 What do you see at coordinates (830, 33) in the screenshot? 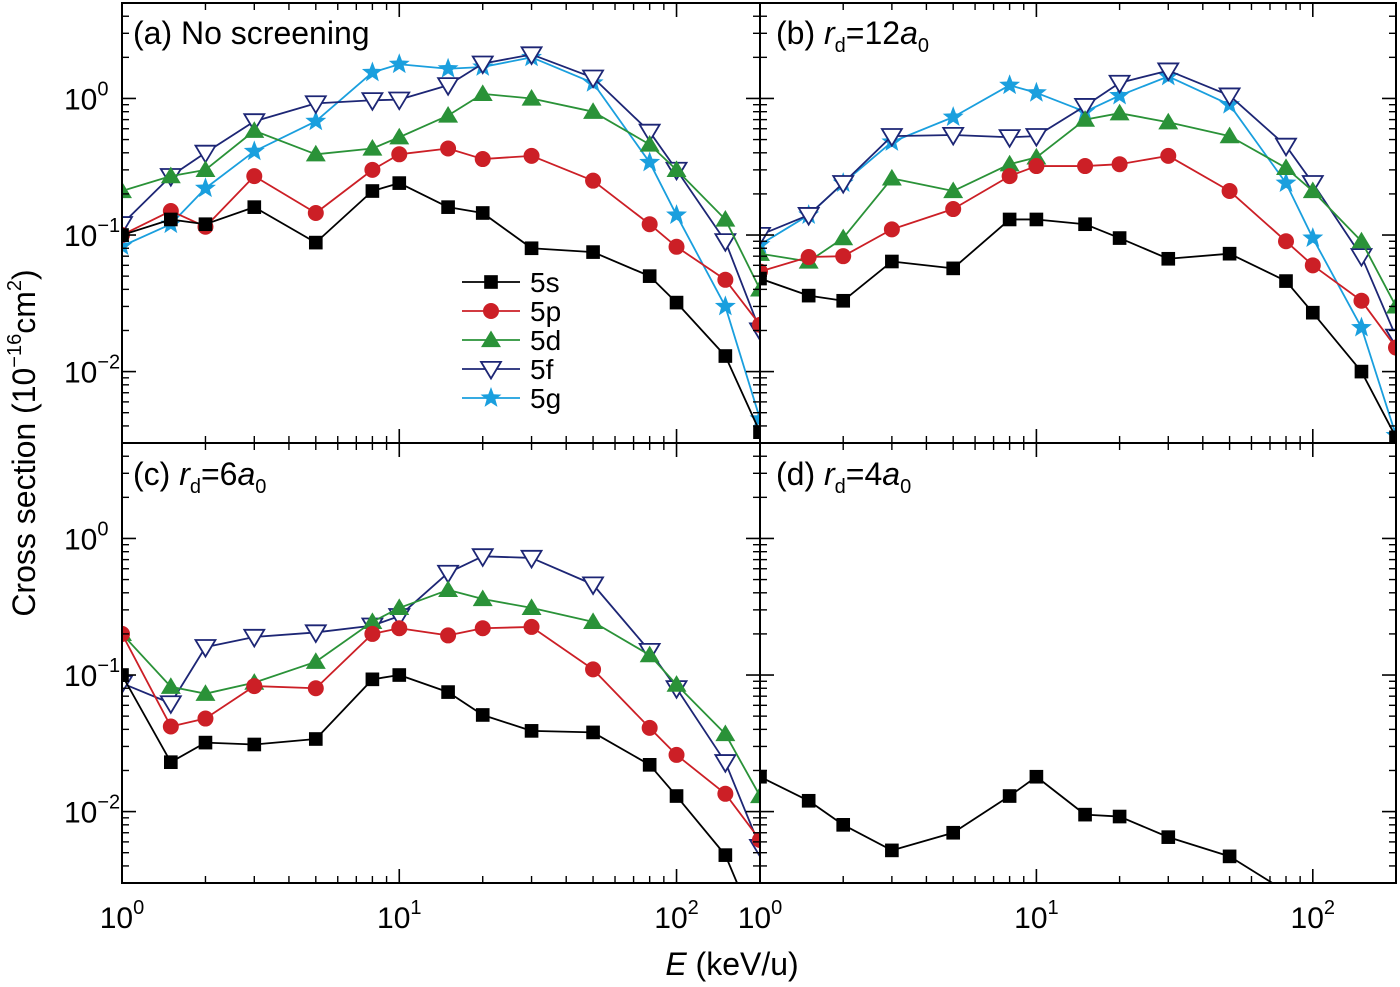
I see `panel-label-var: r` at bounding box center [830, 33].